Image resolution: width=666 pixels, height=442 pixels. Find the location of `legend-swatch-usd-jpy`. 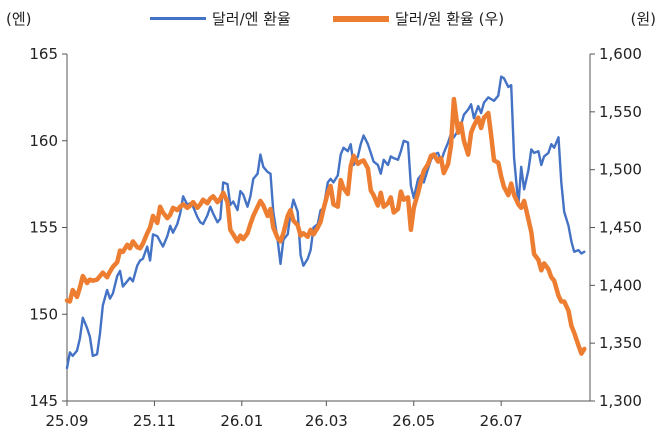

legend-swatch-usd-jpy is located at coordinates (178, 18).